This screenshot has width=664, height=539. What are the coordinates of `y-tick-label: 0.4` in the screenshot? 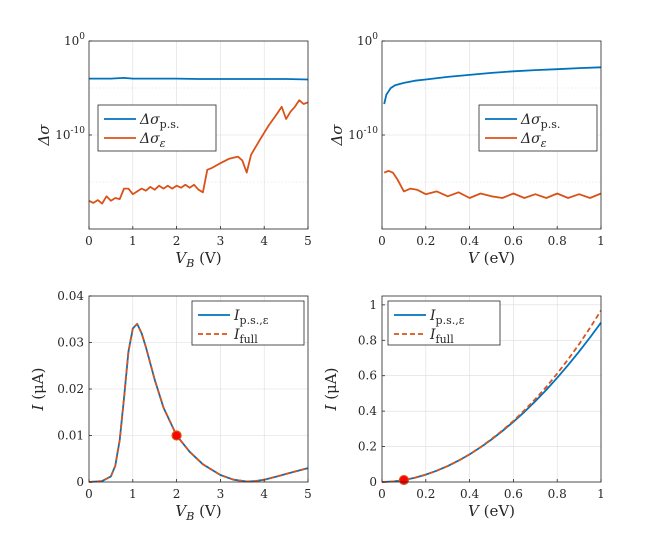 It's located at (367, 411).